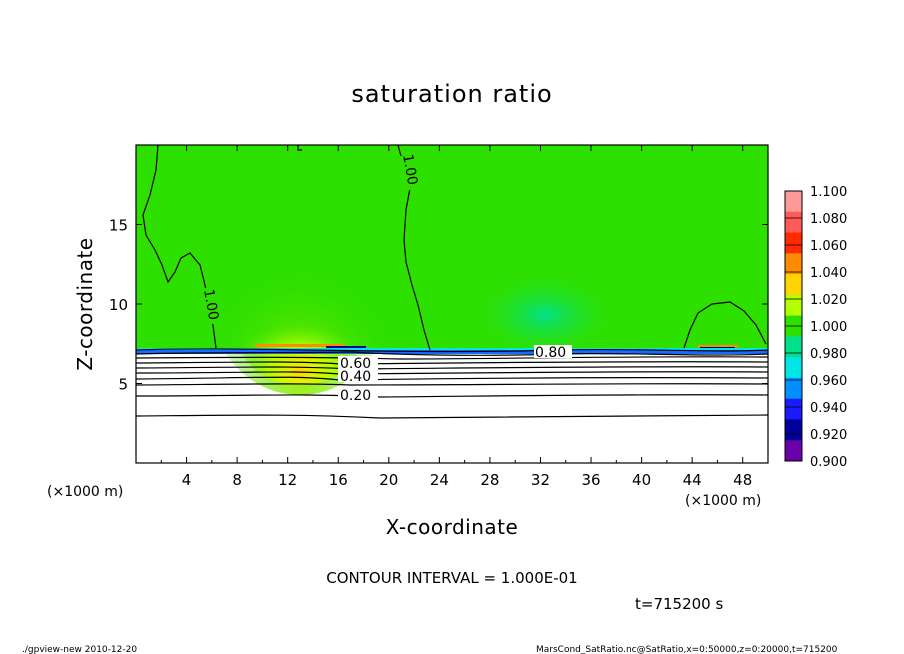  What do you see at coordinates (489, 480) in the screenshot?
I see `x-tick-label: 28` at bounding box center [489, 480].